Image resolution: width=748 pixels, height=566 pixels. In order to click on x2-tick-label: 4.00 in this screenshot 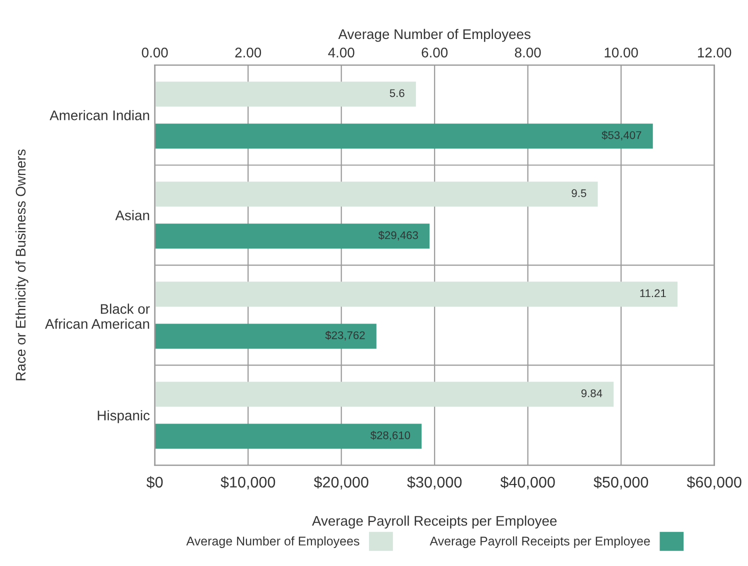, I will do `click(341, 53)`.